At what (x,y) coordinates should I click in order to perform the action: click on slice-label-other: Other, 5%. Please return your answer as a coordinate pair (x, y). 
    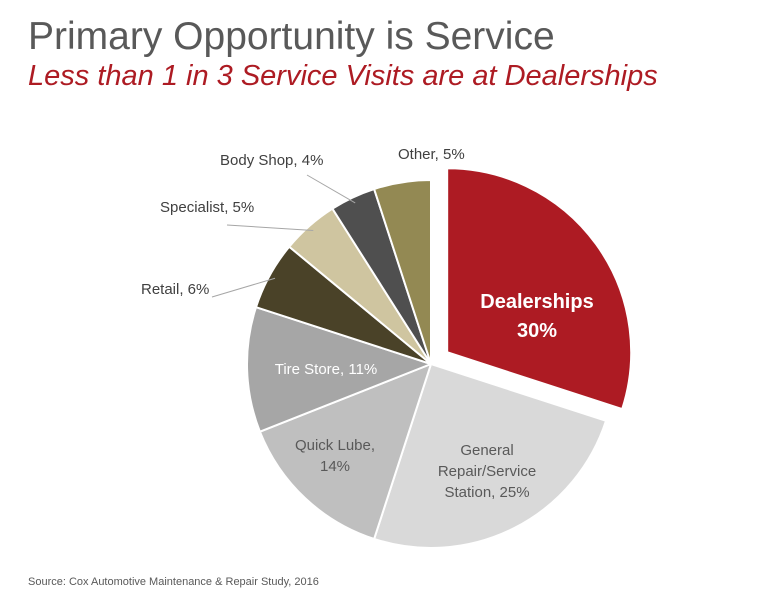
    Looking at the image, I should click on (431, 154).